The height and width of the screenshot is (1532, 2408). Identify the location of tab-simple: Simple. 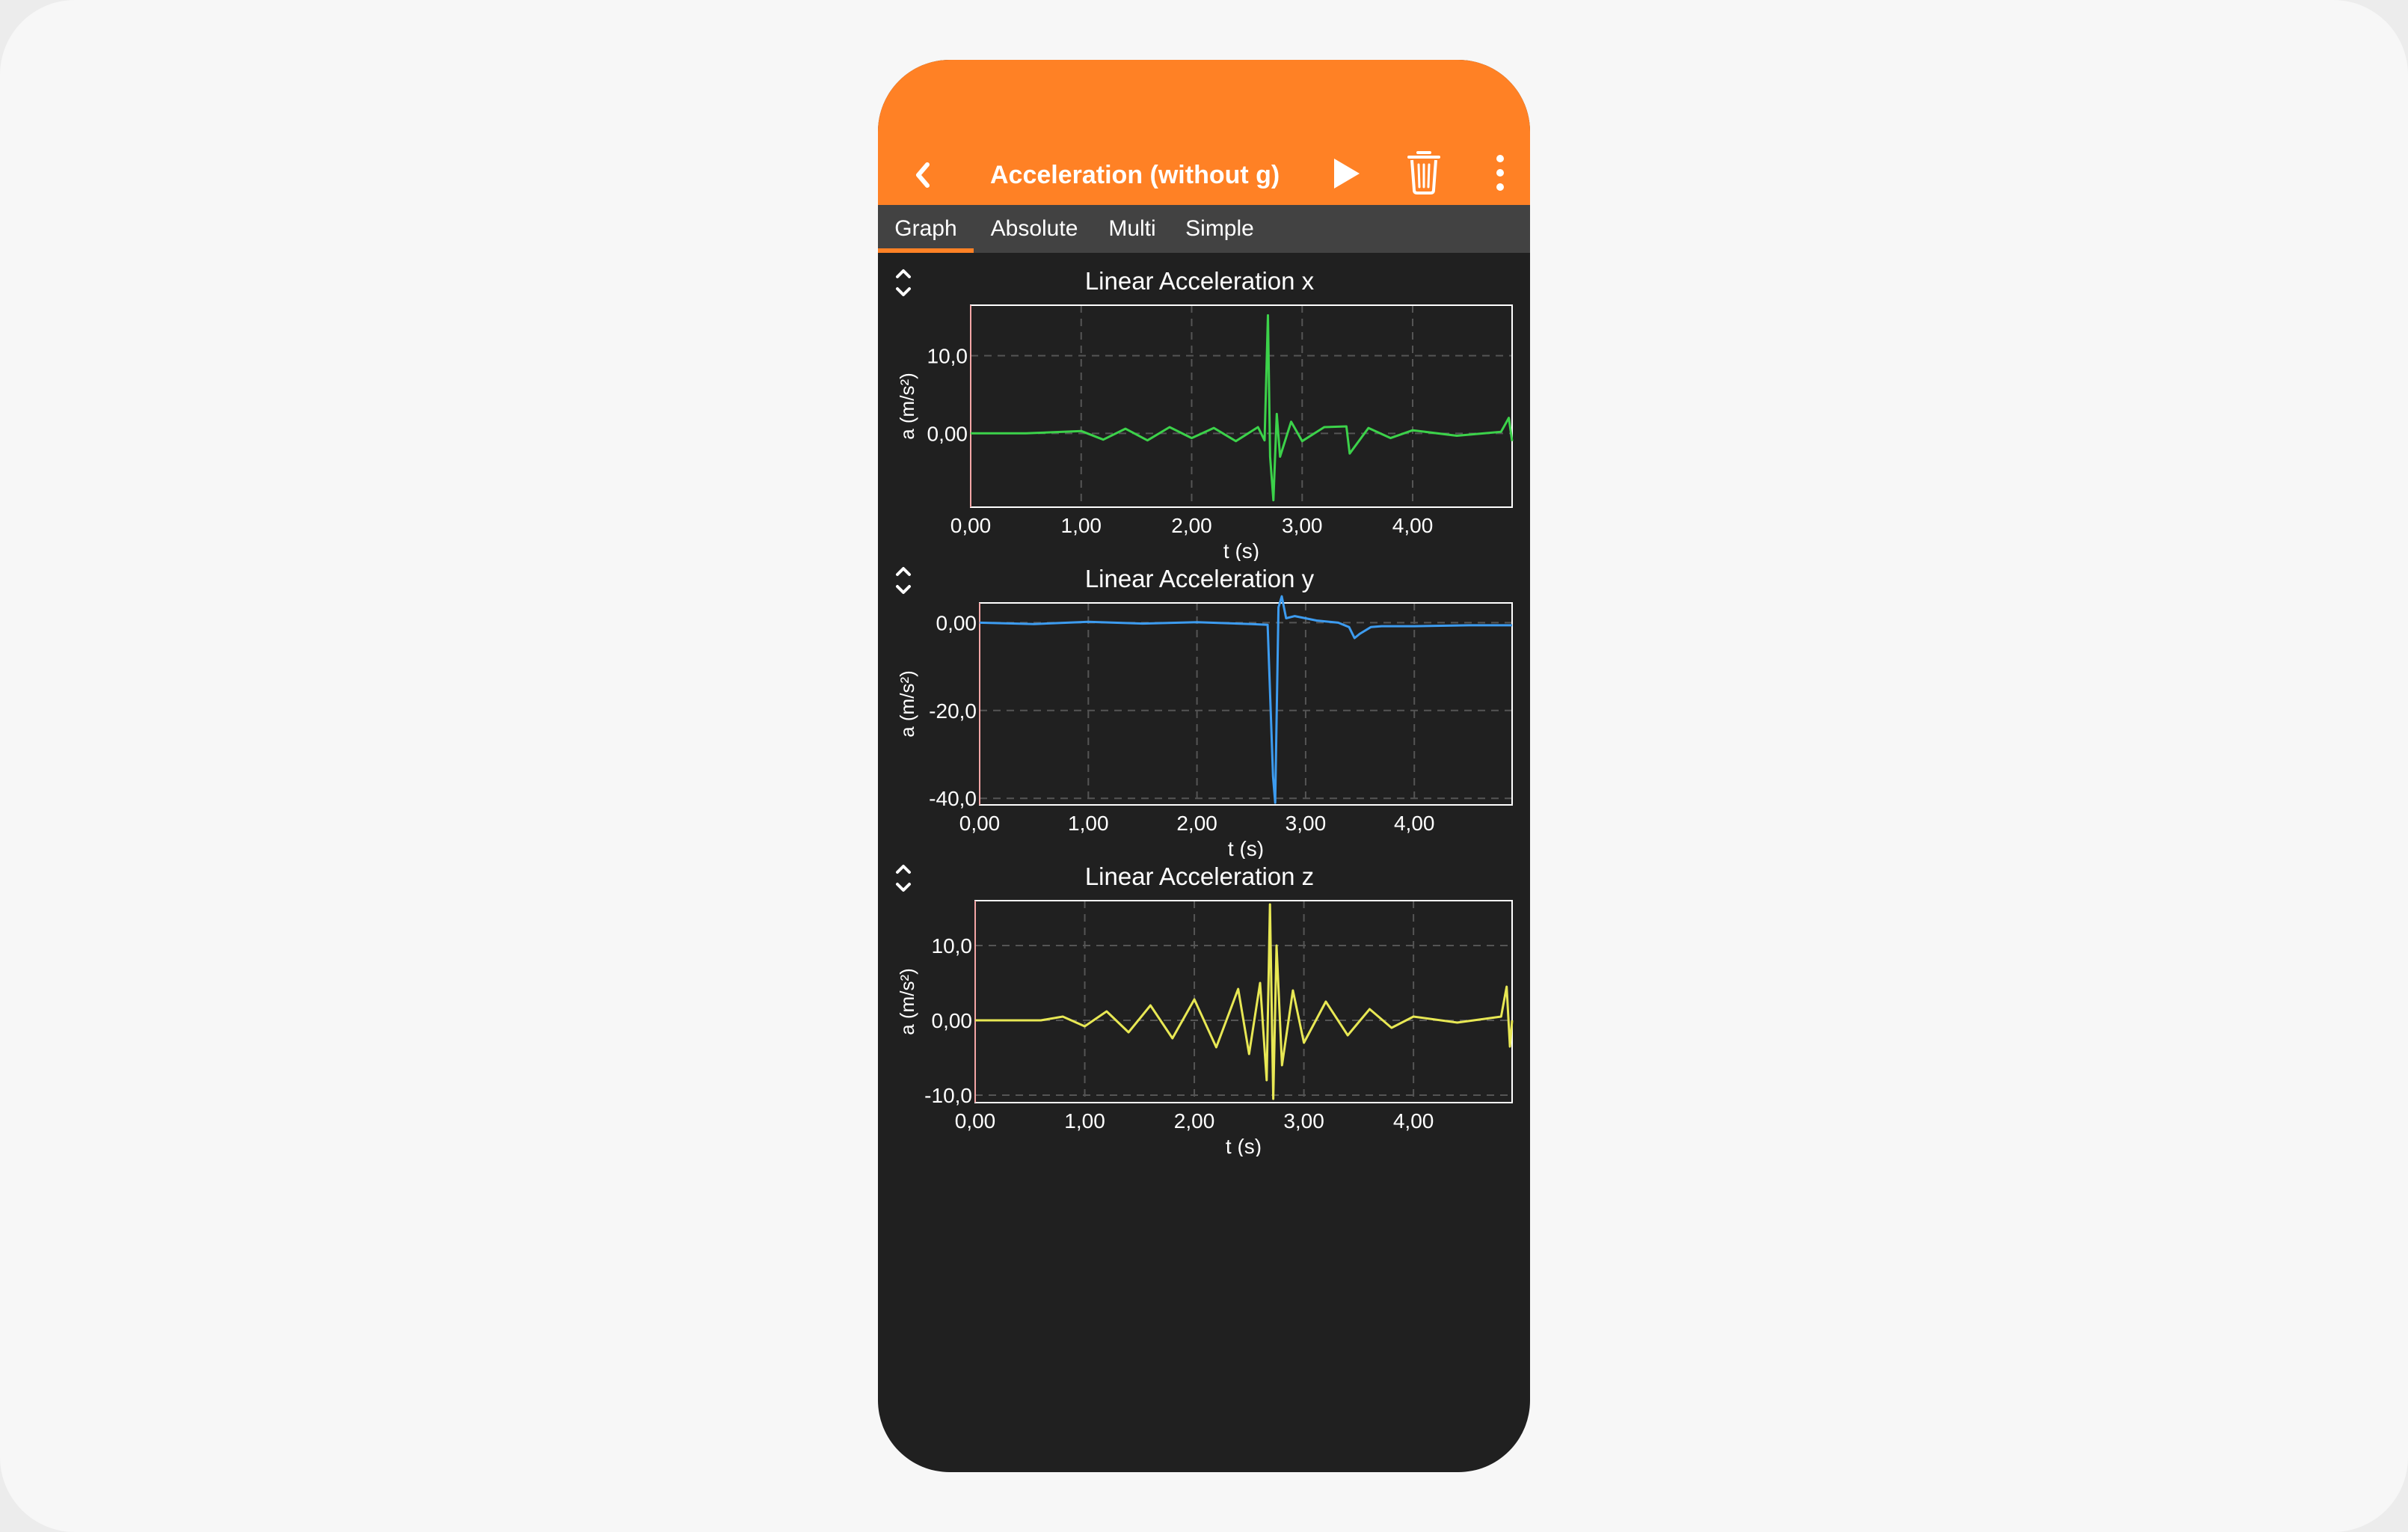
(1219, 229).